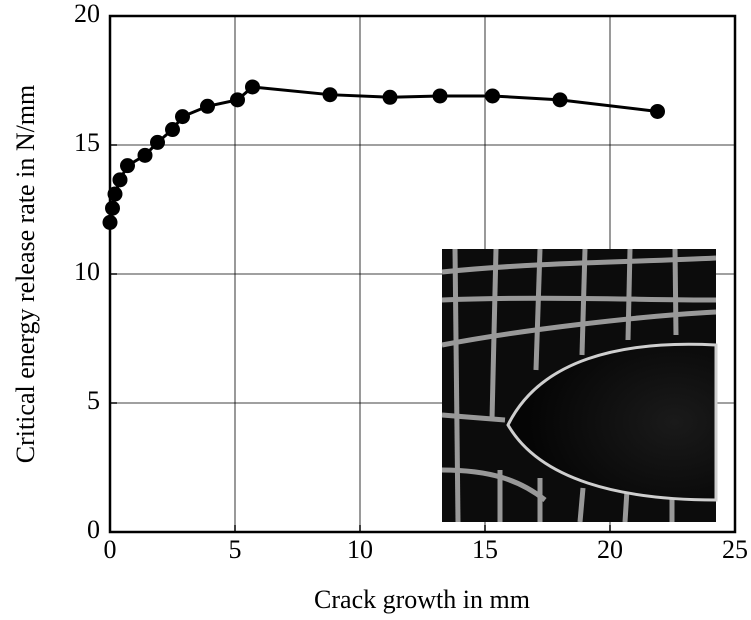 This screenshot has height=620, width=751. I want to click on y-tick-label: 15, so click(87, 142).